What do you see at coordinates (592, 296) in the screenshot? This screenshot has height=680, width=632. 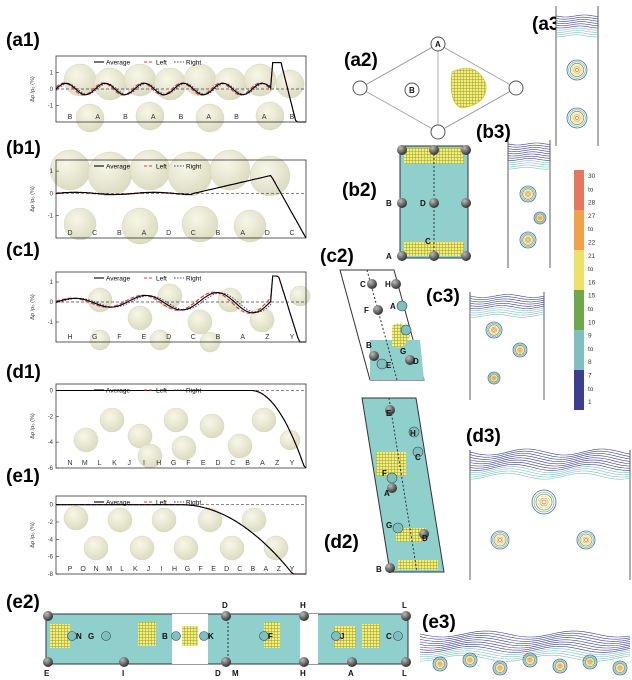 I see `colorbar-label: 15` at bounding box center [592, 296].